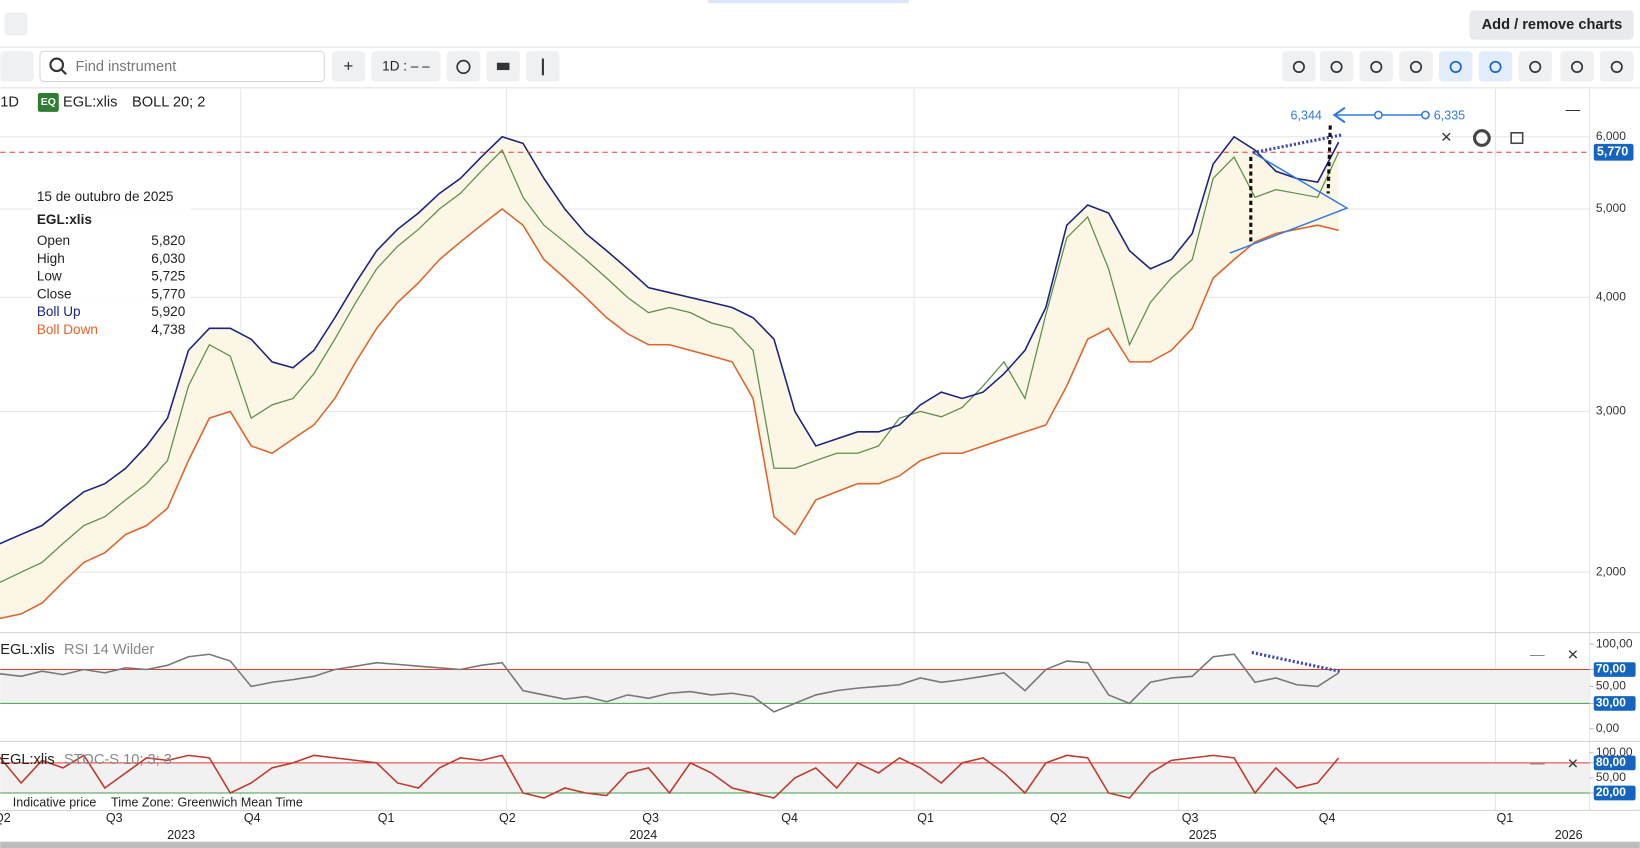  What do you see at coordinates (1611, 208) in the screenshot?
I see `y-tick-label: 5,000` at bounding box center [1611, 208].